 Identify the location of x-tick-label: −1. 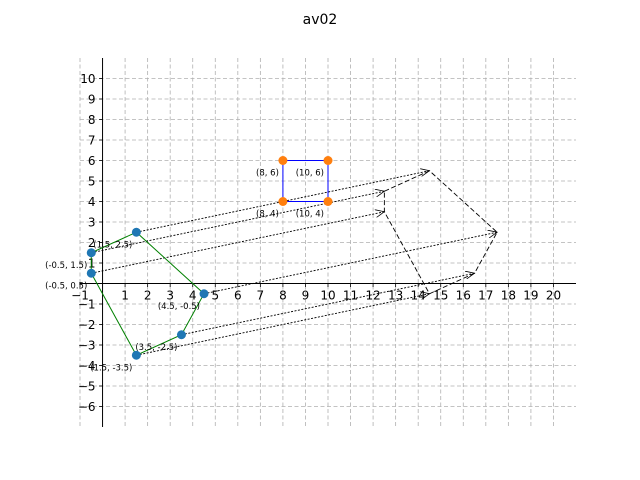
(80, 296).